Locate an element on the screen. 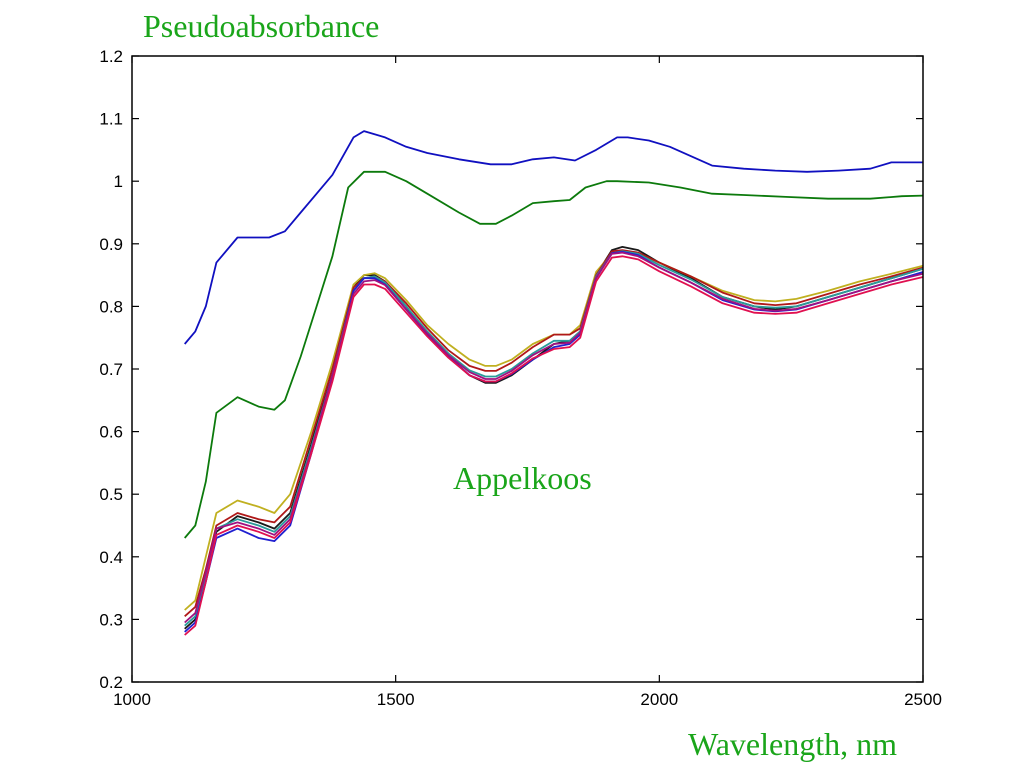 This screenshot has height=768, width=1024. x-axis-title: Wavelength, nm is located at coordinates (792, 744).